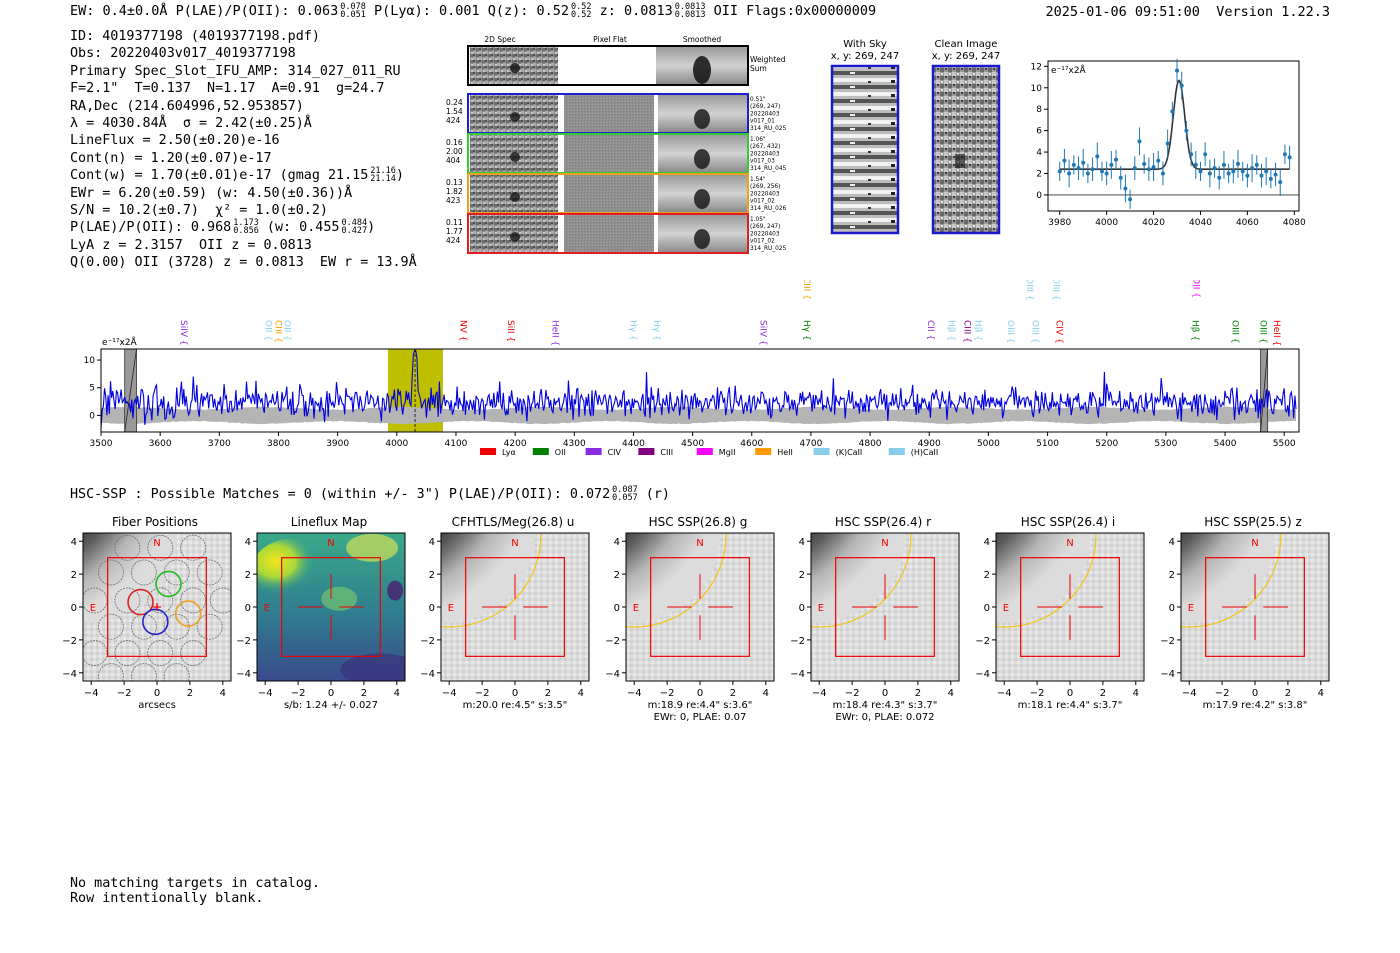  What do you see at coordinates (884, 717) in the screenshot?
I see `cutout-caption-2: EWr: 0, PLAE: 0.072` at bounding box center [884, 717].